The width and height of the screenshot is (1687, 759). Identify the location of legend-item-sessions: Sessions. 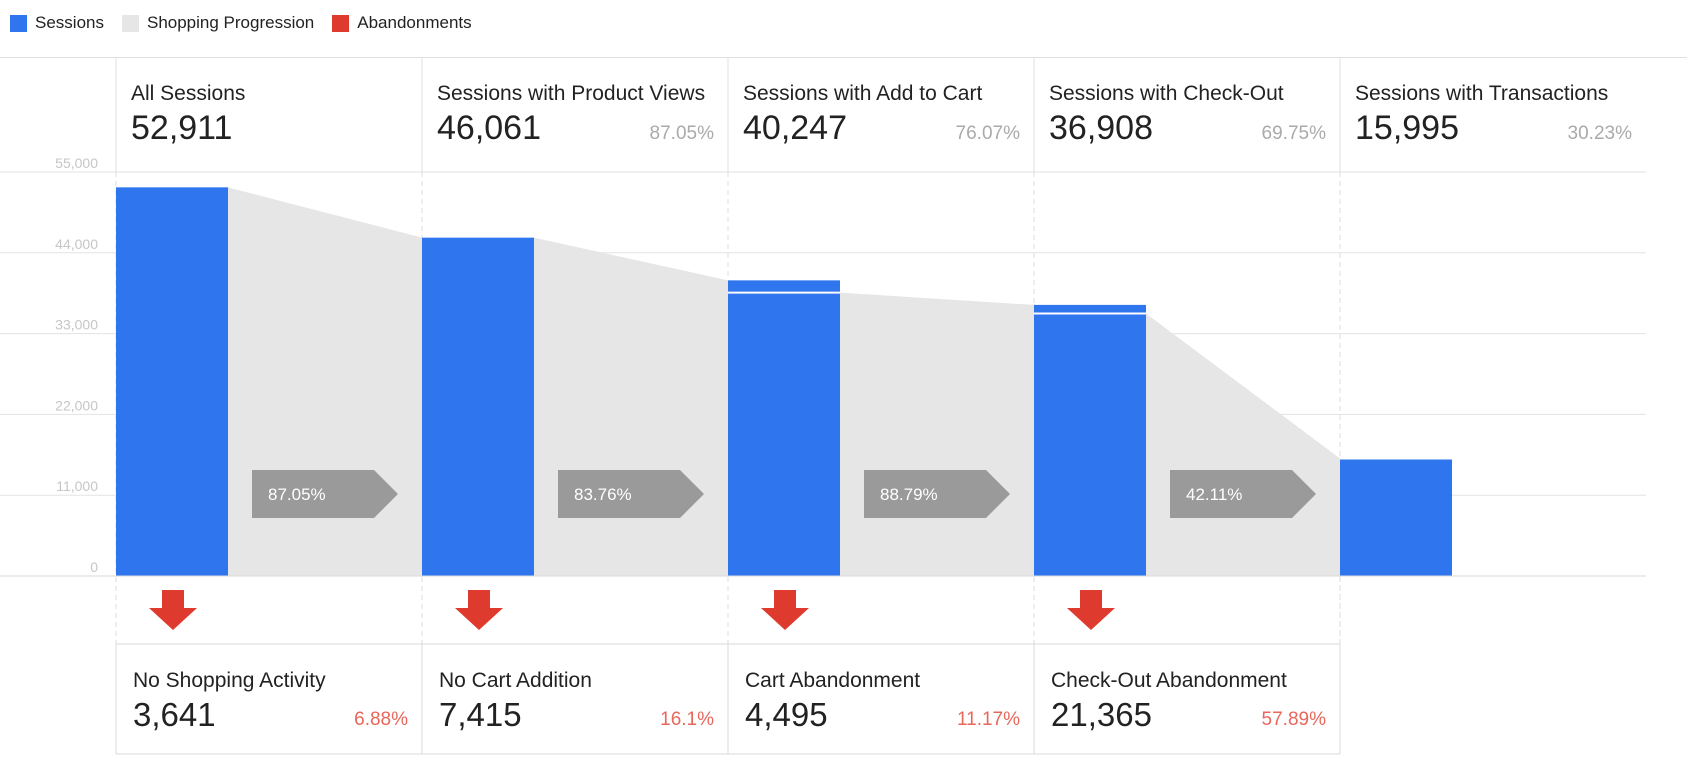
(57, 23).